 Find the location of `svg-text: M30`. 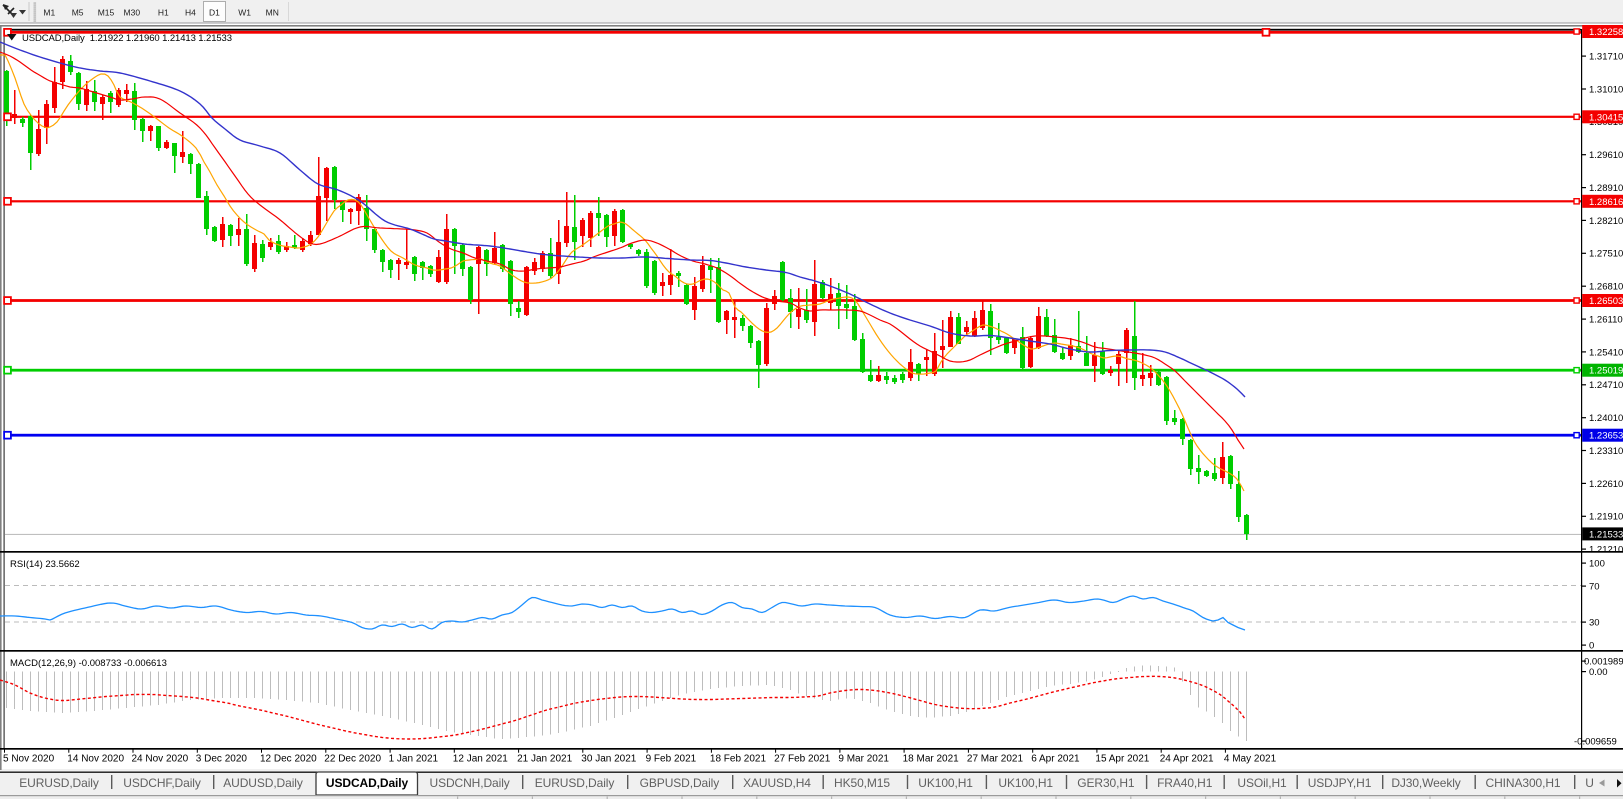

svg-text: M30 is located at coordinates (132, 13).